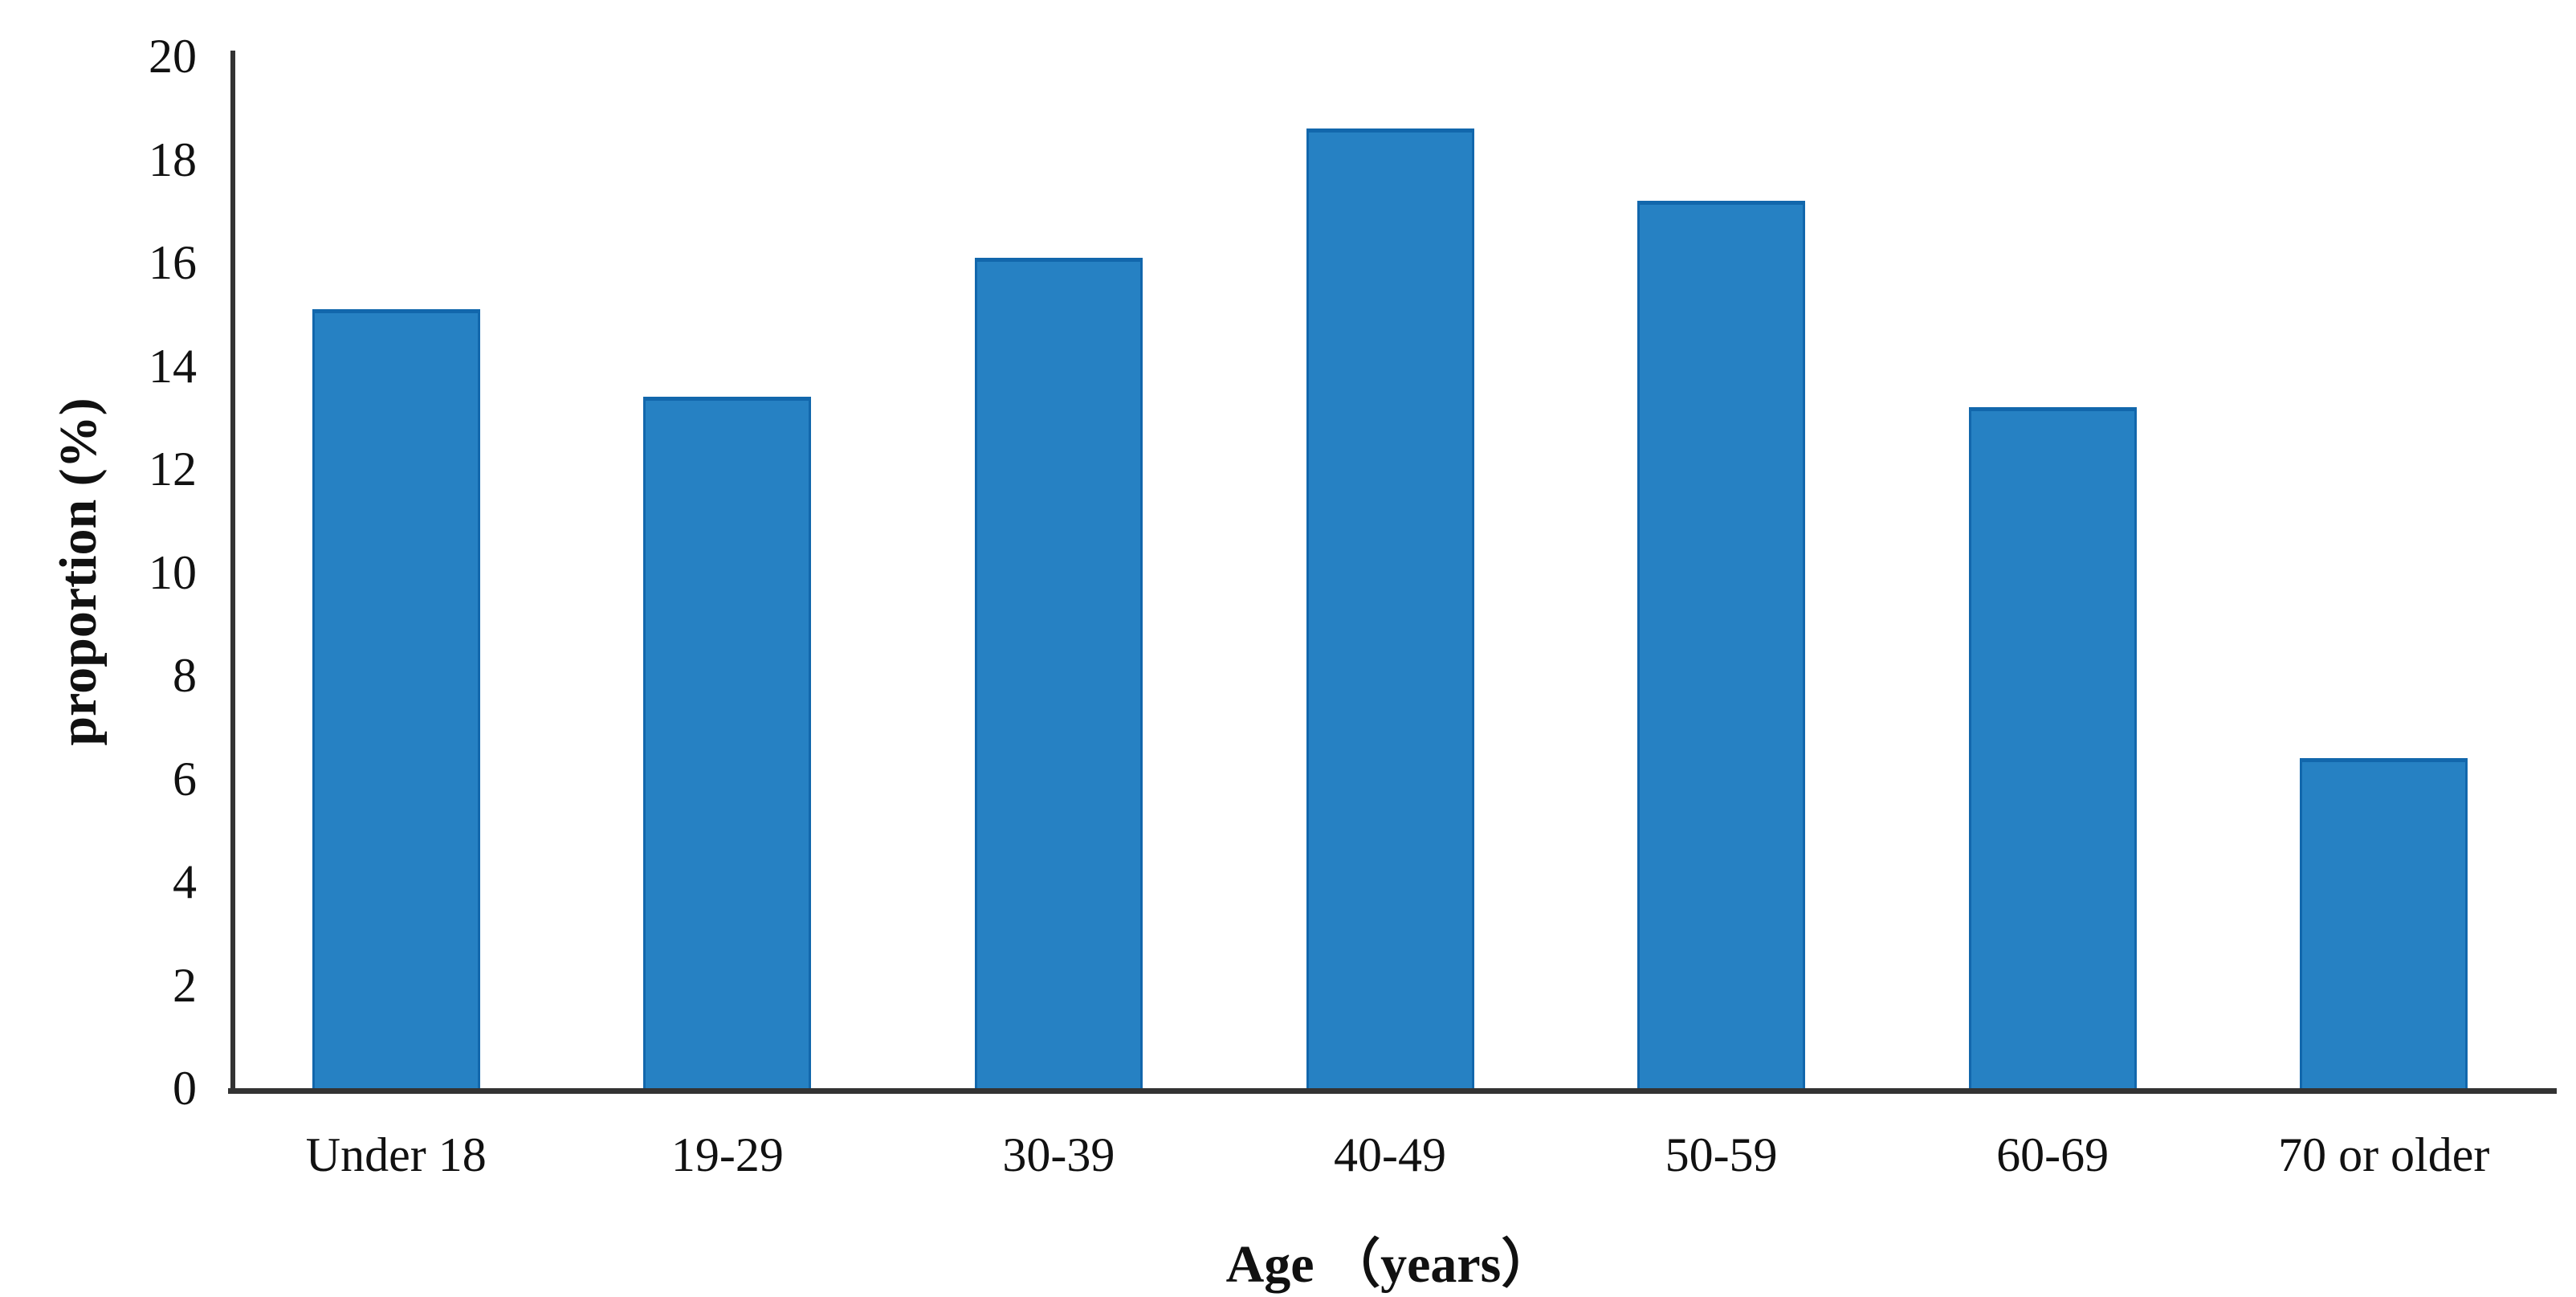 The image size is (2576, 1297). Describe the element at coordinates (185, 779) in the screenshot. I see `y-tick-label: 6` at that location.